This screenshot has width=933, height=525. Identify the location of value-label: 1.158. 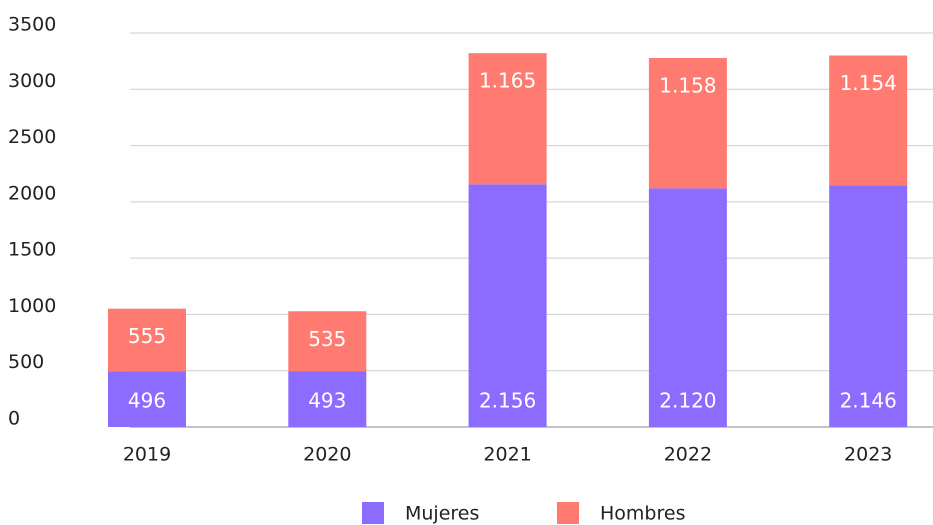
(687, 85).